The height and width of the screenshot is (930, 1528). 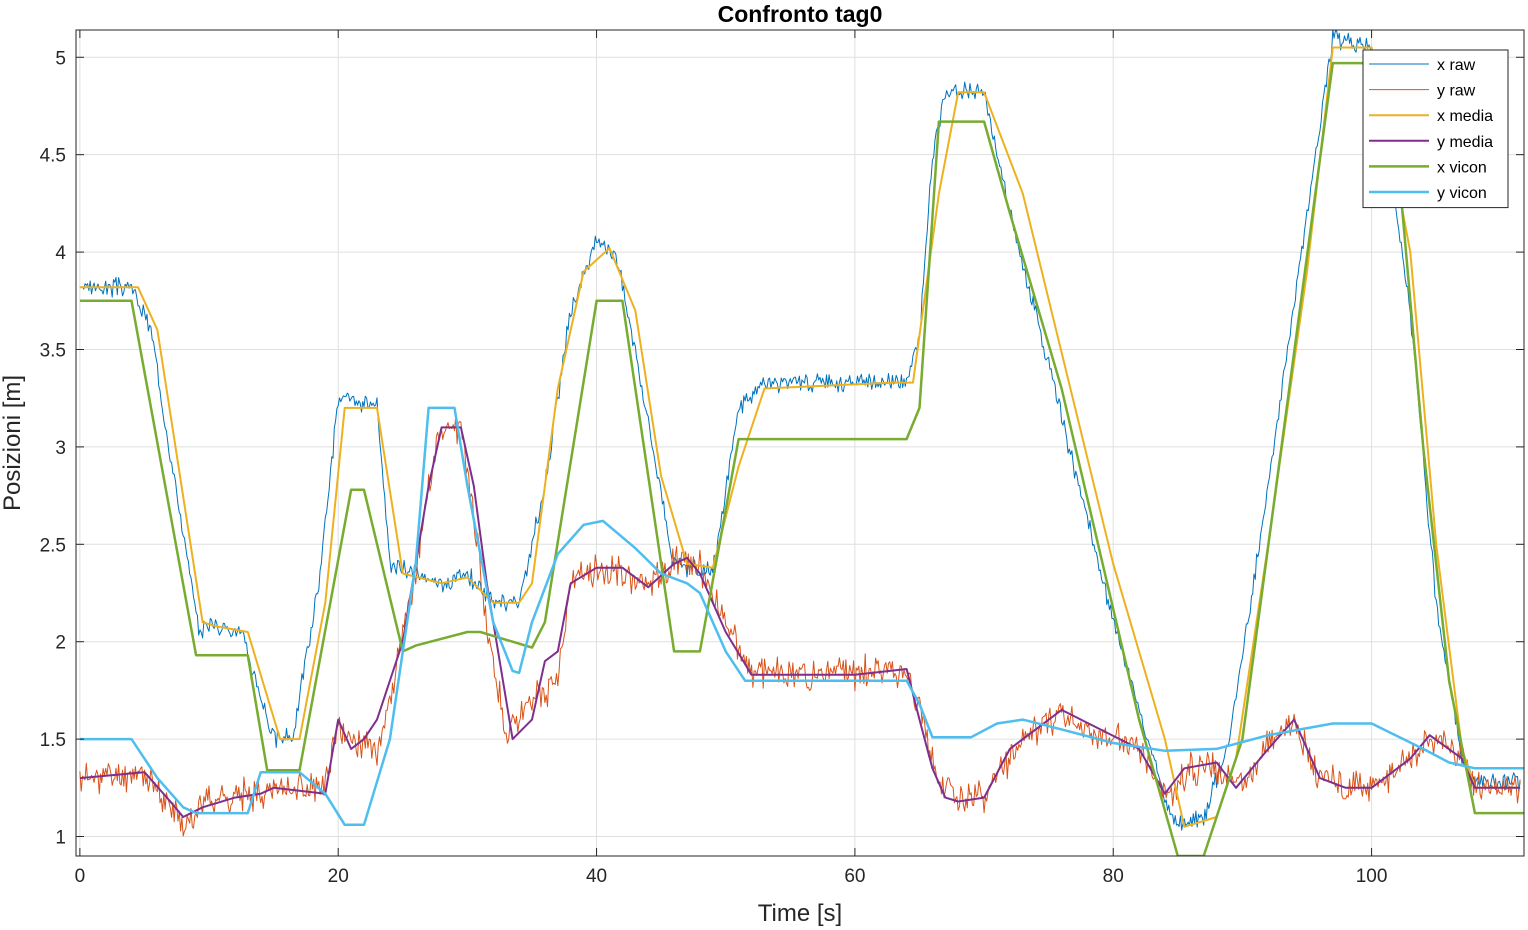 I want to click on y-tick-label: 3, so click(x=60, y=448).